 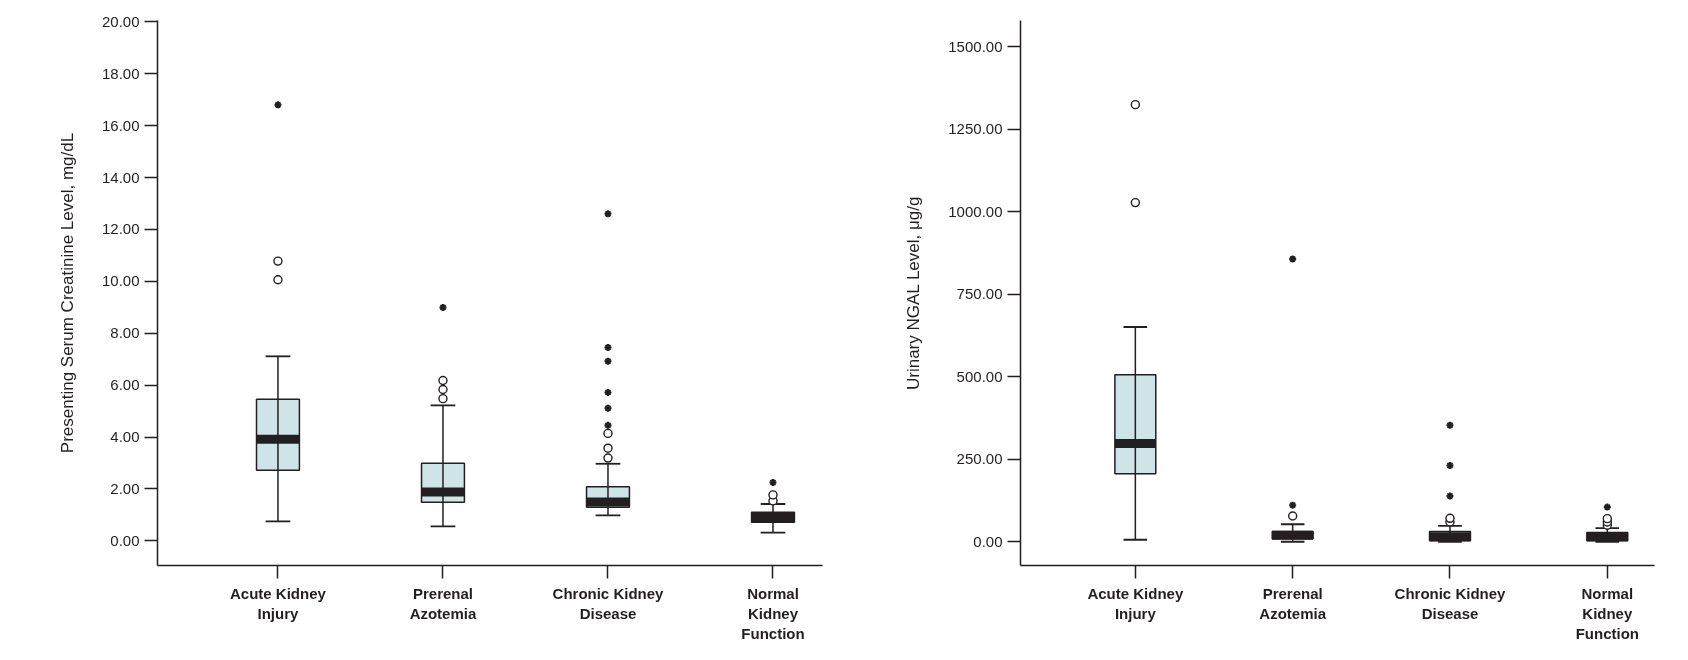 What do you see at coordinates (979, 376) in the screenshot?
I see `y-tick-label: 500.00` at bounding box center [979, 376].